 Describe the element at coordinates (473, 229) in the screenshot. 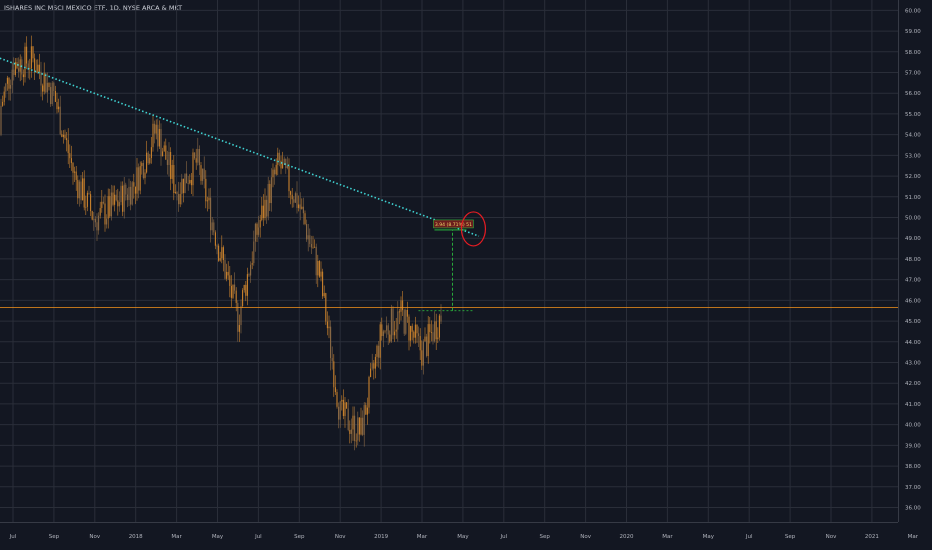

I see `annotation-circle` at that location.